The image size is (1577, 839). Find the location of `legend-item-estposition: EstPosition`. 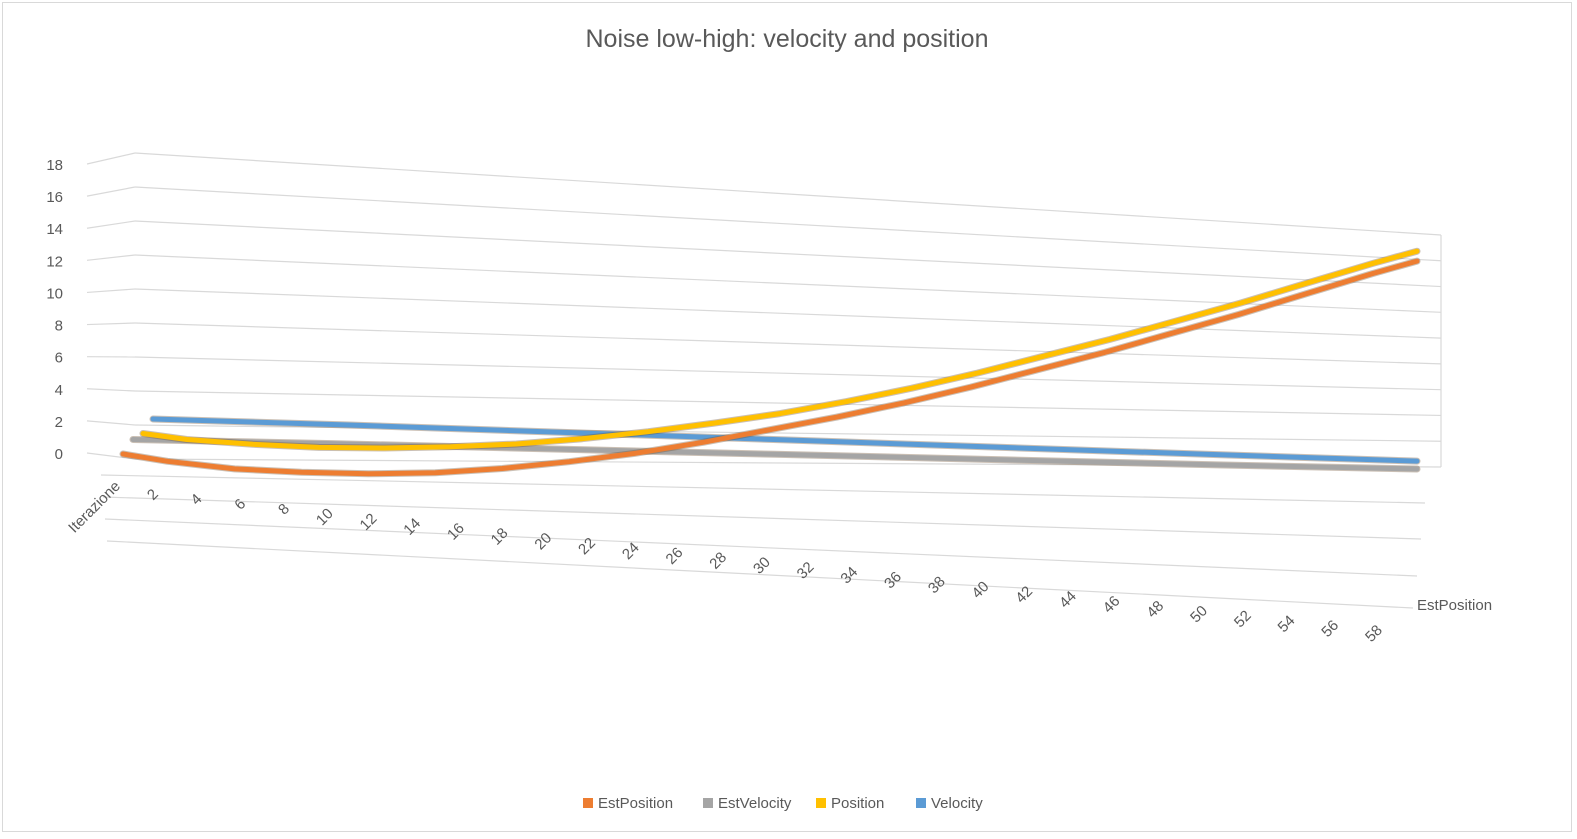

legend-item-estposition: EstPosition is located at coordinates (628, 803).